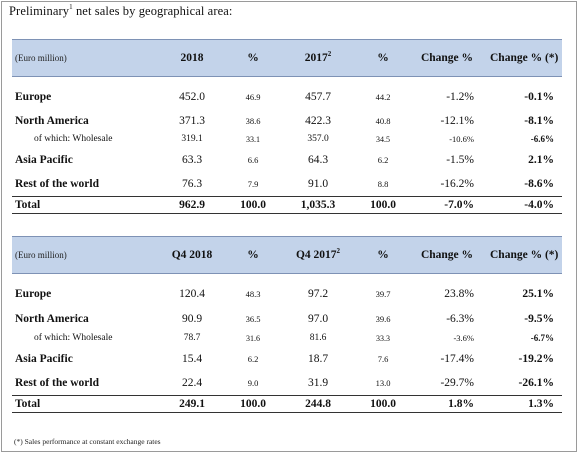  I want to click on value-cell: 244.8, so click(318, 404).